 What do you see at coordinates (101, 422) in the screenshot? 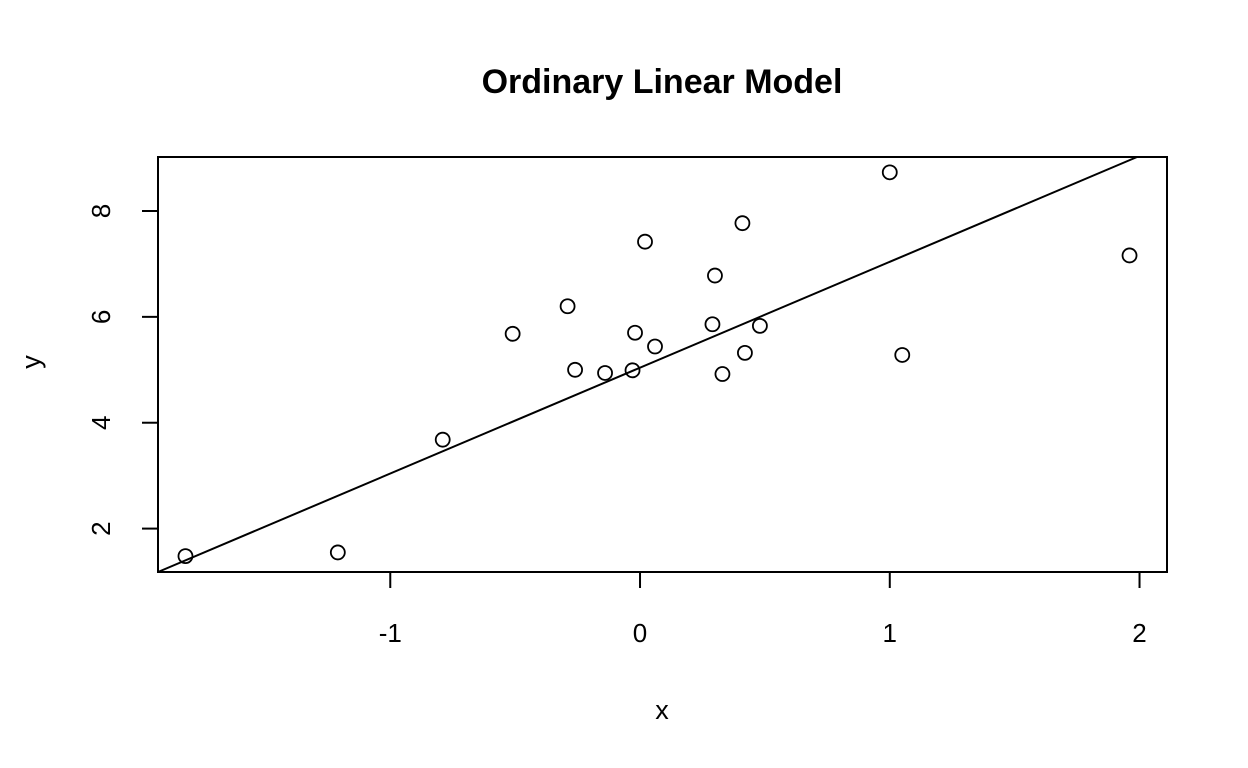
I see `y-tick-label: 4` at bounding box center [101, 422].